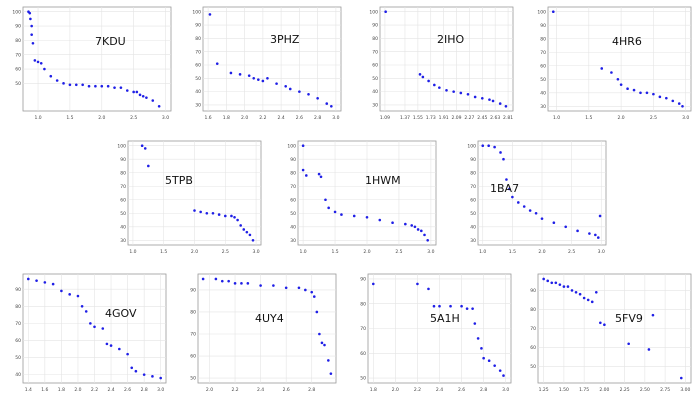 This screenshot has height=400, width=700. Describe the element at coordinates (445, 318) in the screenshot. I see `chart-title: 5A1H` at that location.